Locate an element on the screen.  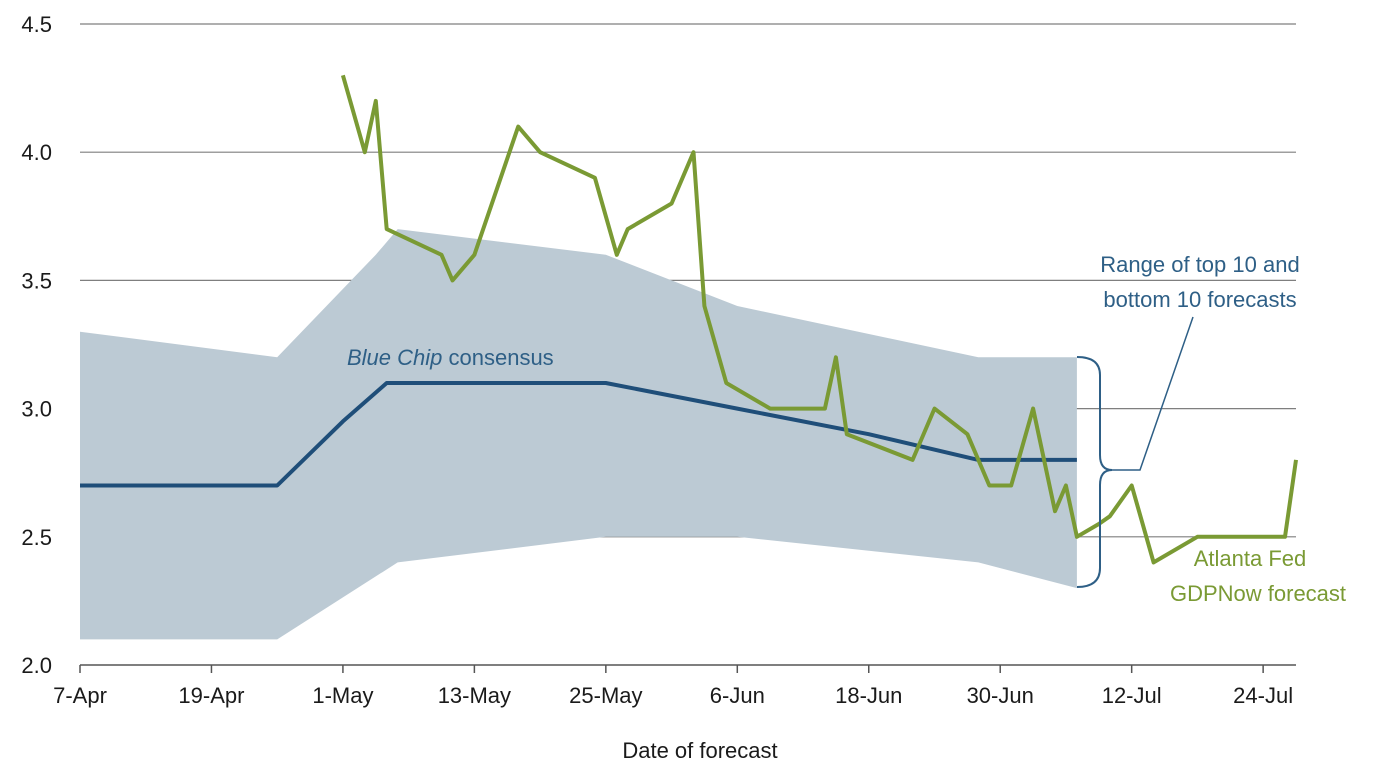
y-tick-label: 2.5 is located at coordinates (36, 537).